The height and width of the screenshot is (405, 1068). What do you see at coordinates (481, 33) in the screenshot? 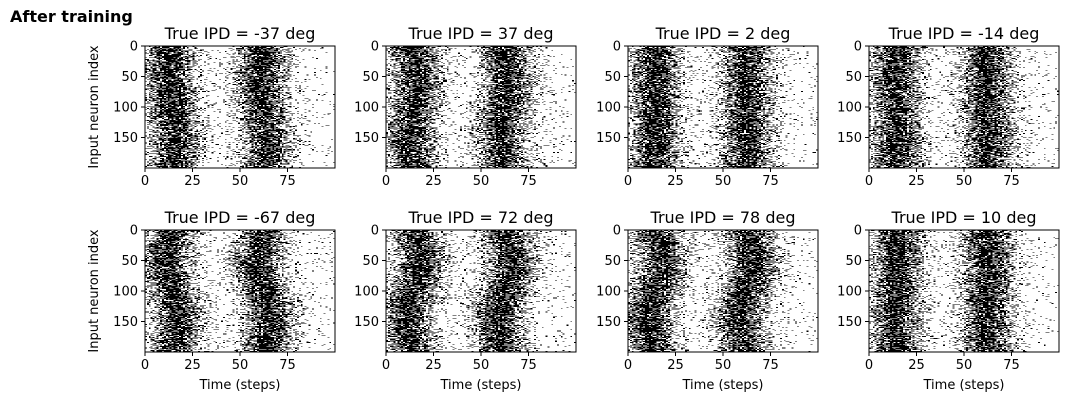
I see `panel-title: True IPD = 37 deg` at bounding box center [481, 33].